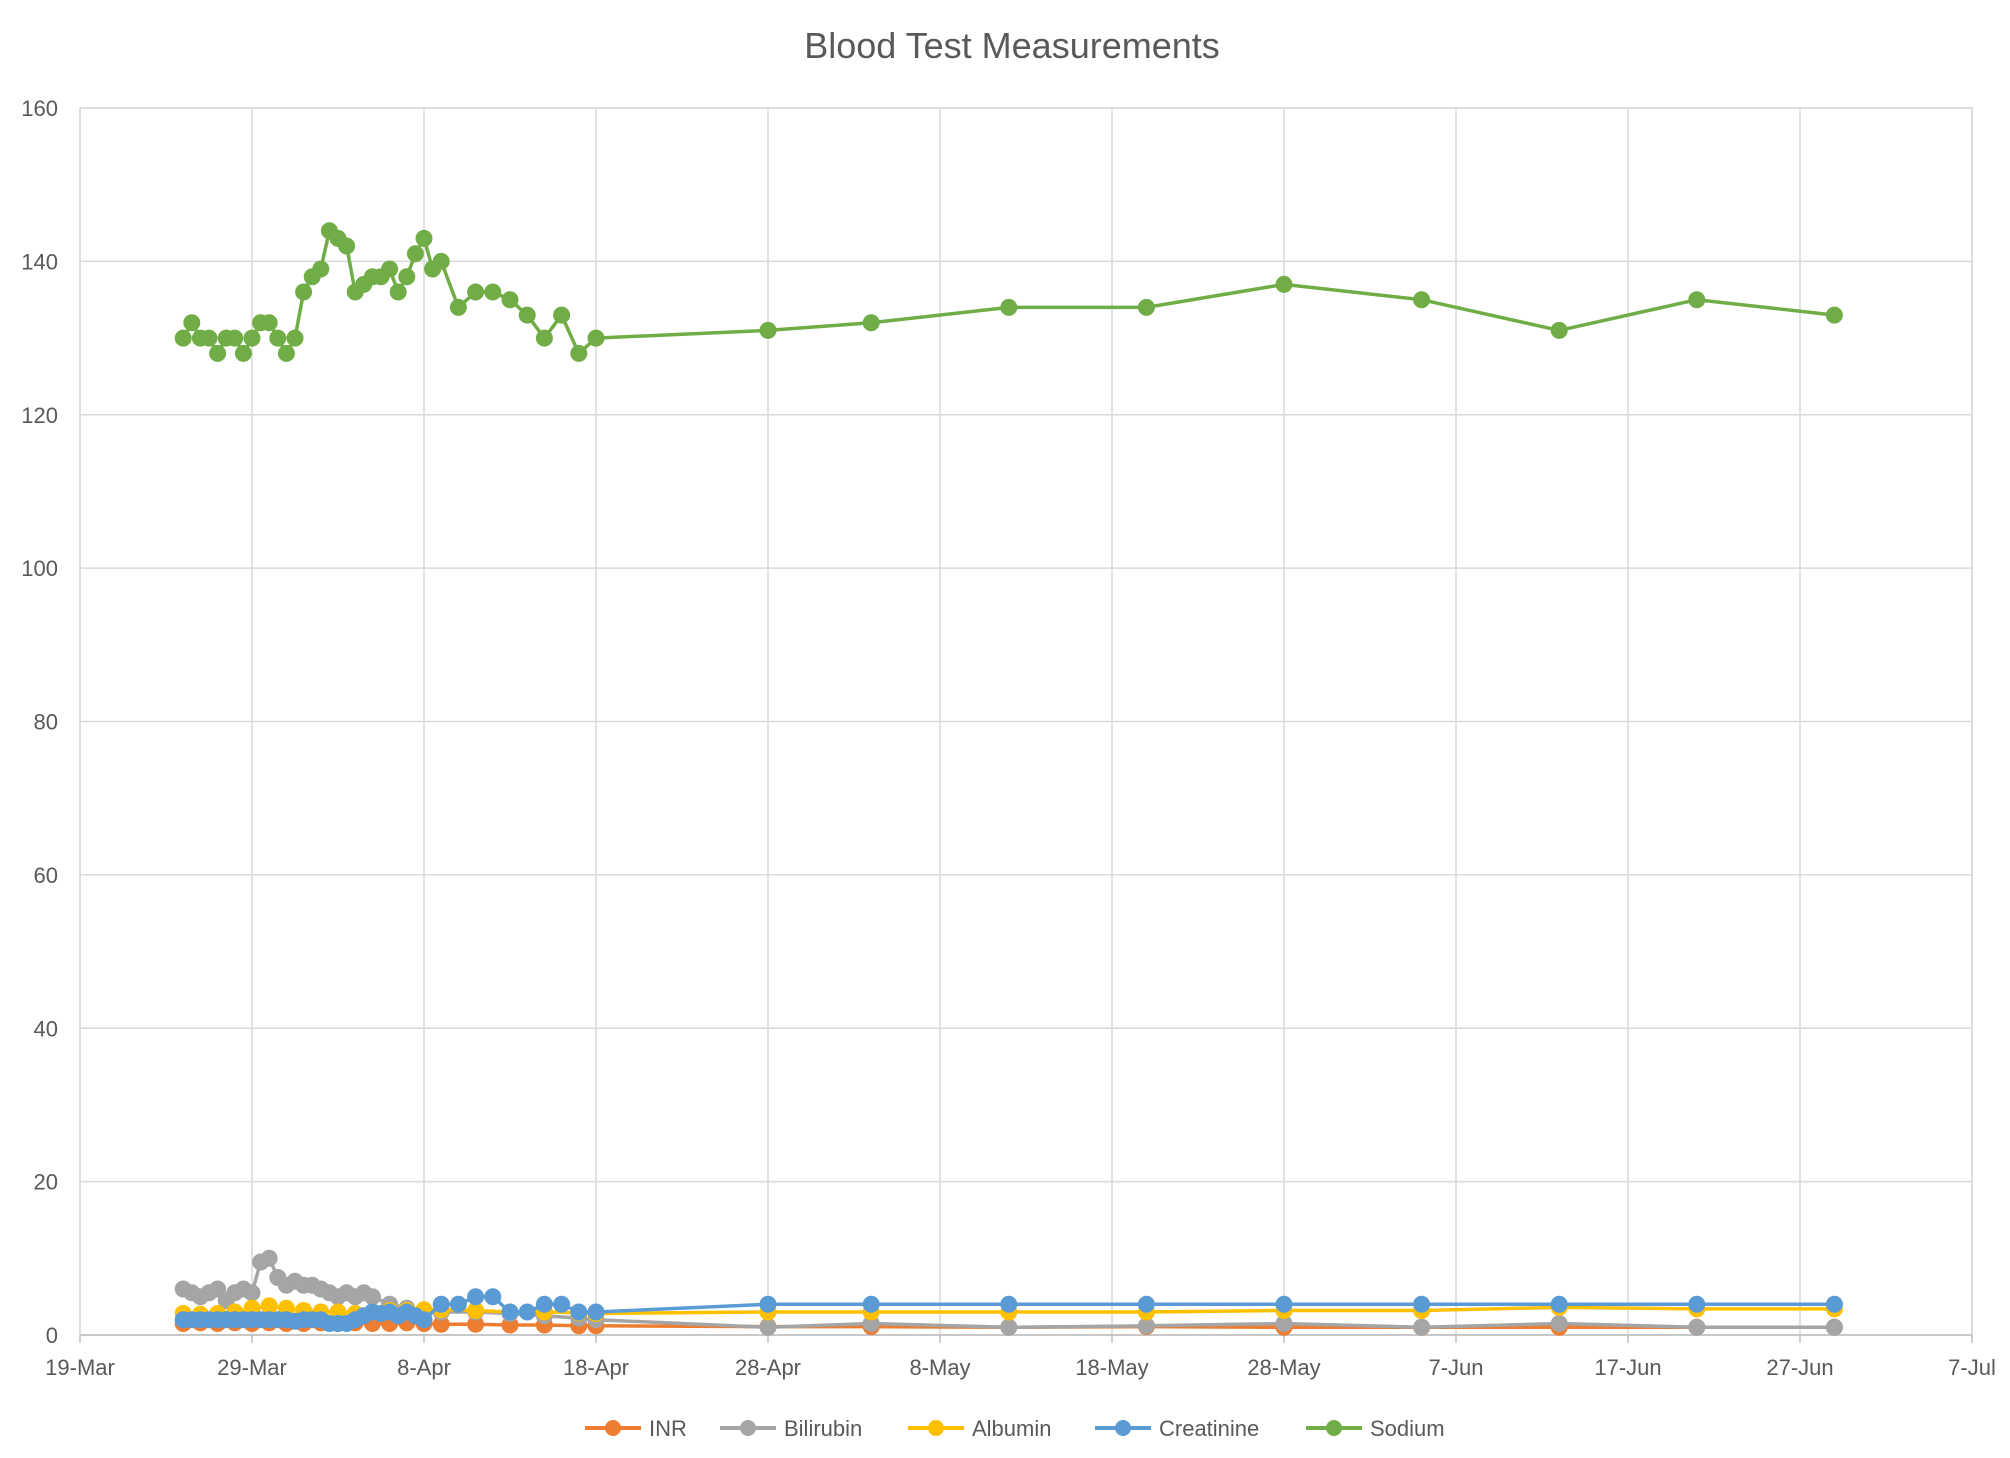 The image size is (2010, 1458). Describe the element at coordinates (46, 722) in the screenshot. I see `y-tick-label: 80` at that location.